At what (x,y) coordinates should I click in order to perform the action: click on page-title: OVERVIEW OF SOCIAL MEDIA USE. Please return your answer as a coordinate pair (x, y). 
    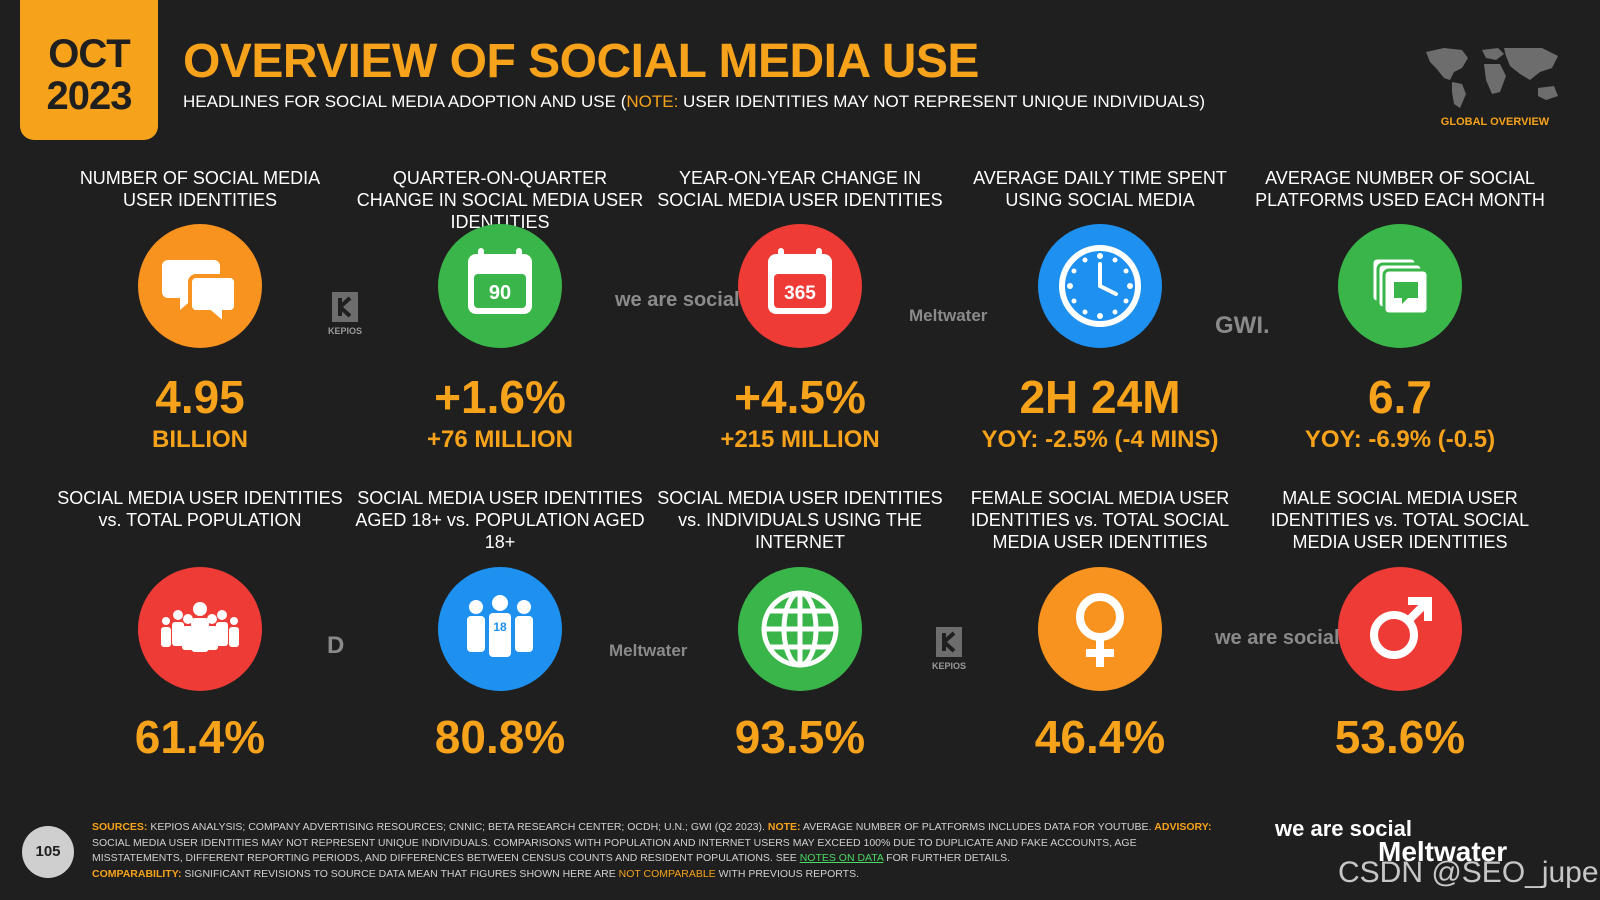
    Looking at the image, I should click on (581, 61).